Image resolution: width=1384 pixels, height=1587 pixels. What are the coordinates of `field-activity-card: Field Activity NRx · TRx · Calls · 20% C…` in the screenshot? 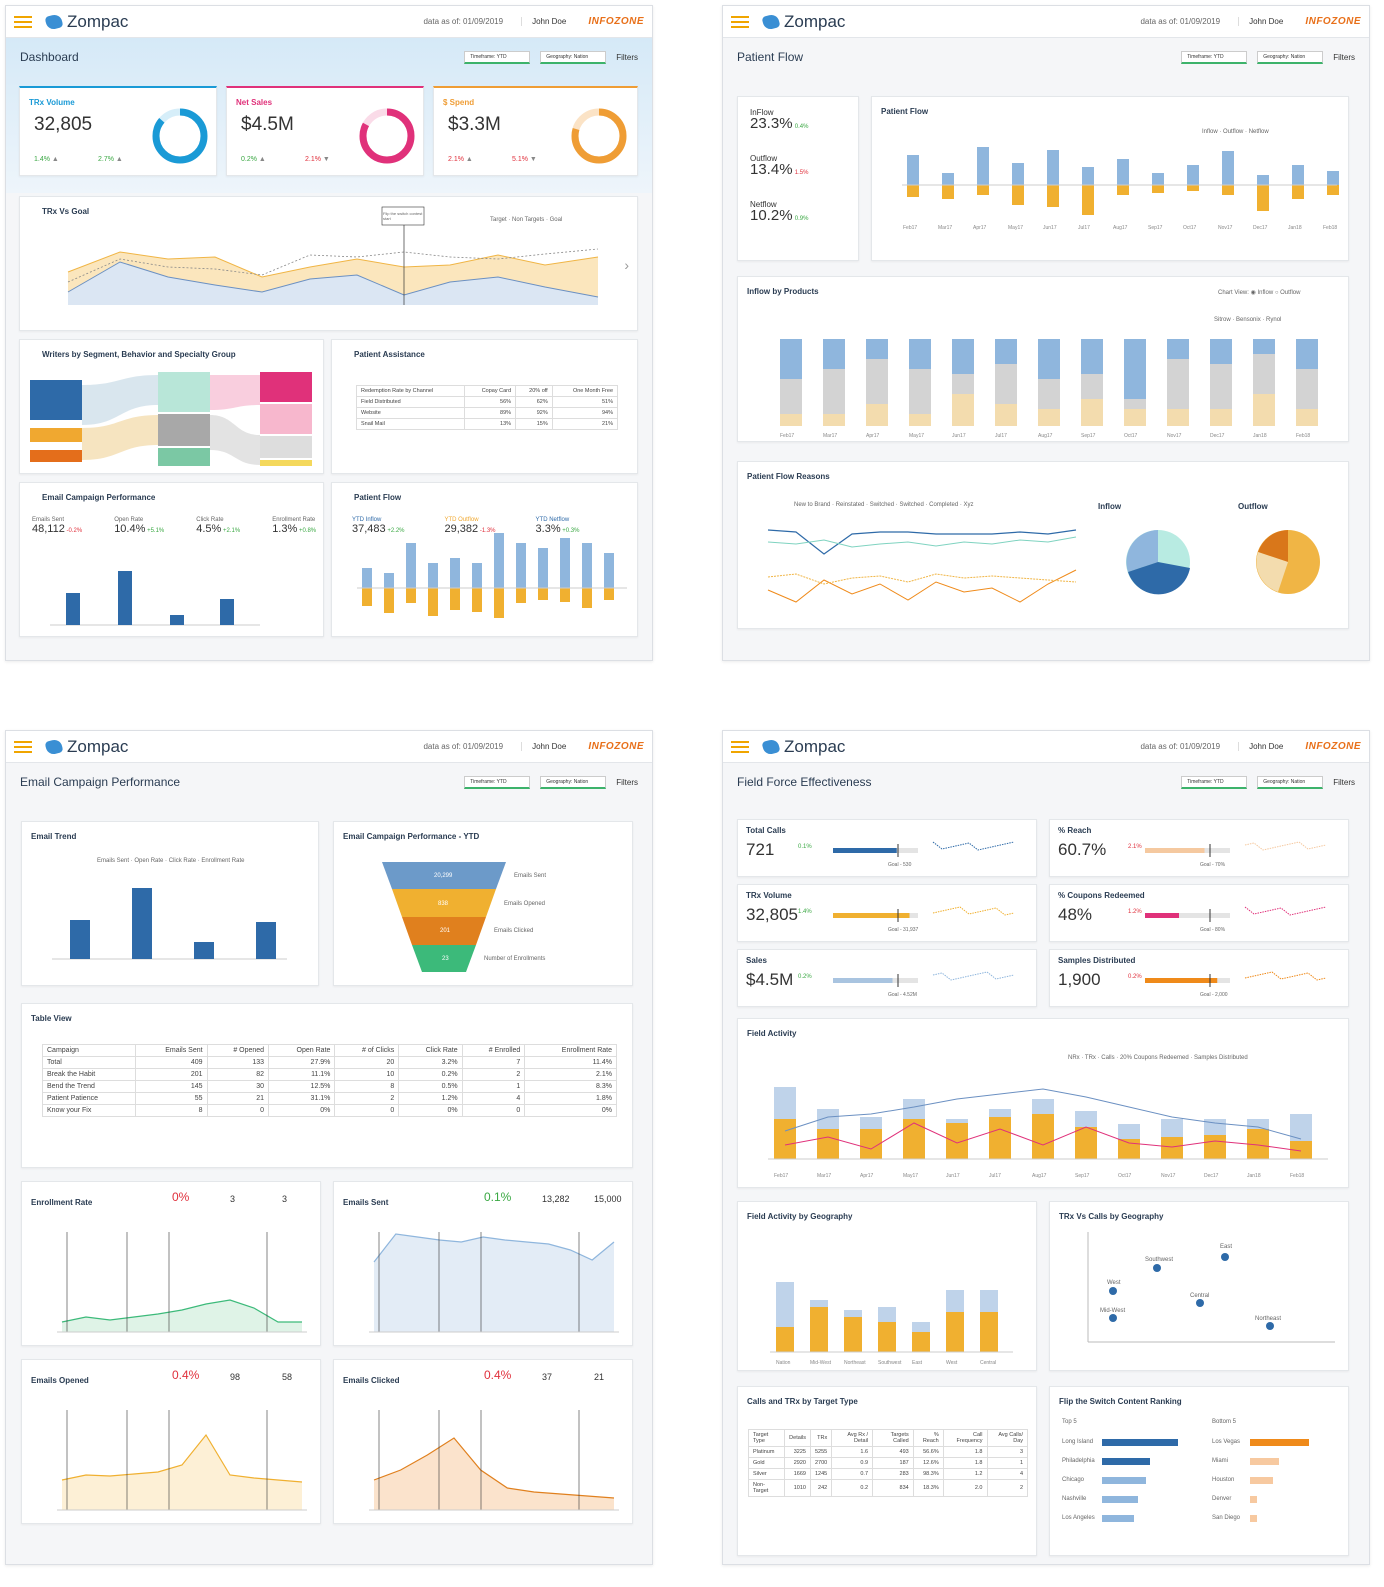 It's located at (1043, 1103).